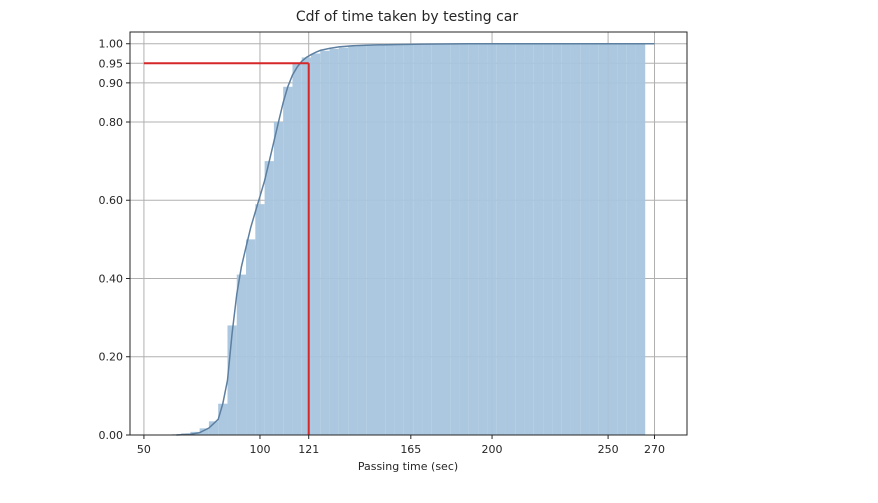 This screenshot has width=878, height=503. I want to click on y-tick-label-6: 0.95, so click(111, 63).